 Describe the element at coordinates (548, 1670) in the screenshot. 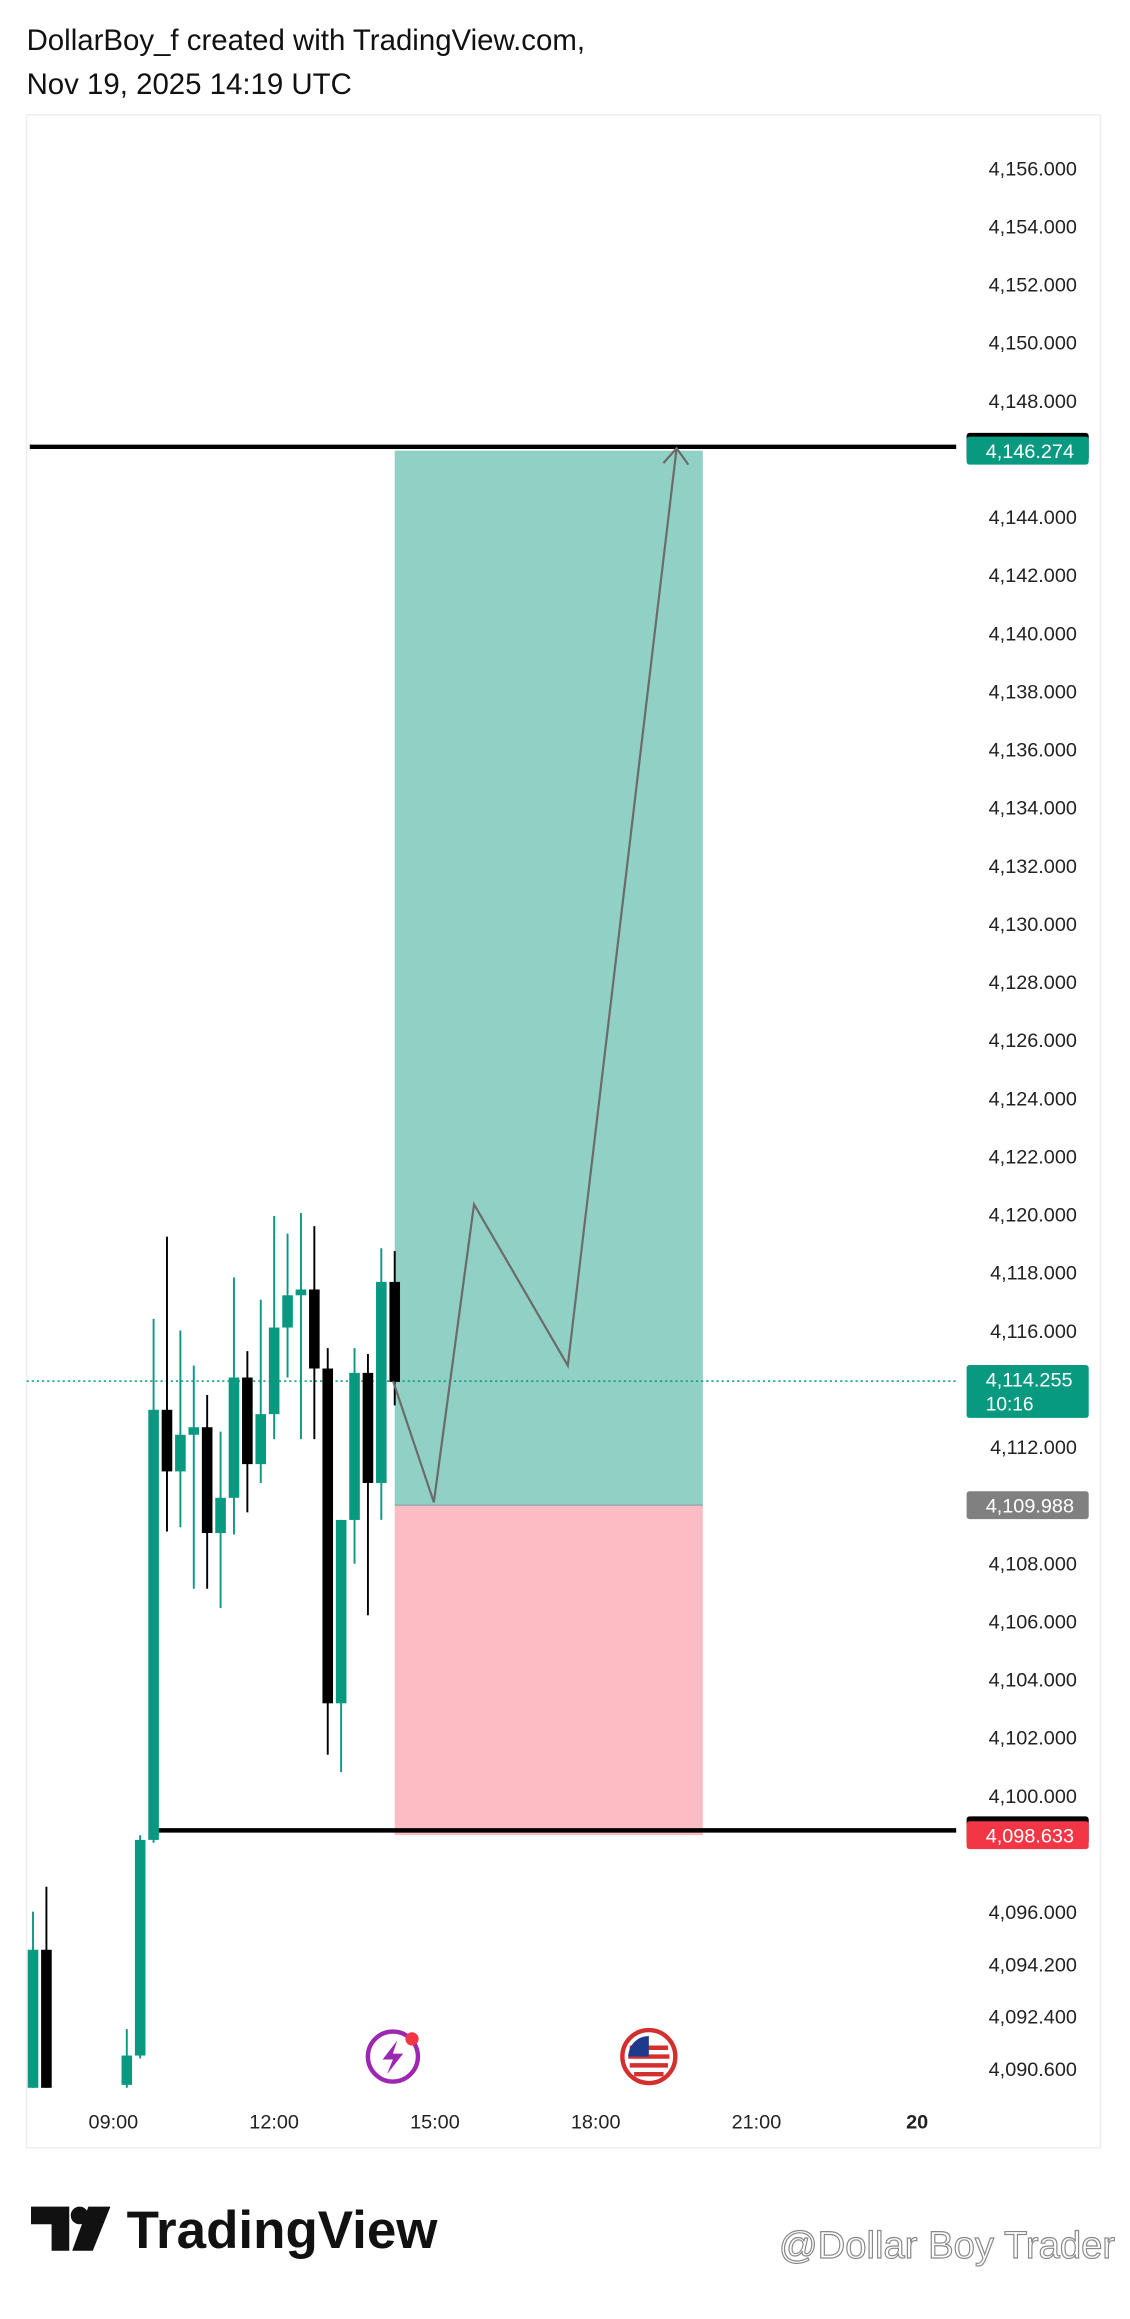

I see `loss-zone` at that location.